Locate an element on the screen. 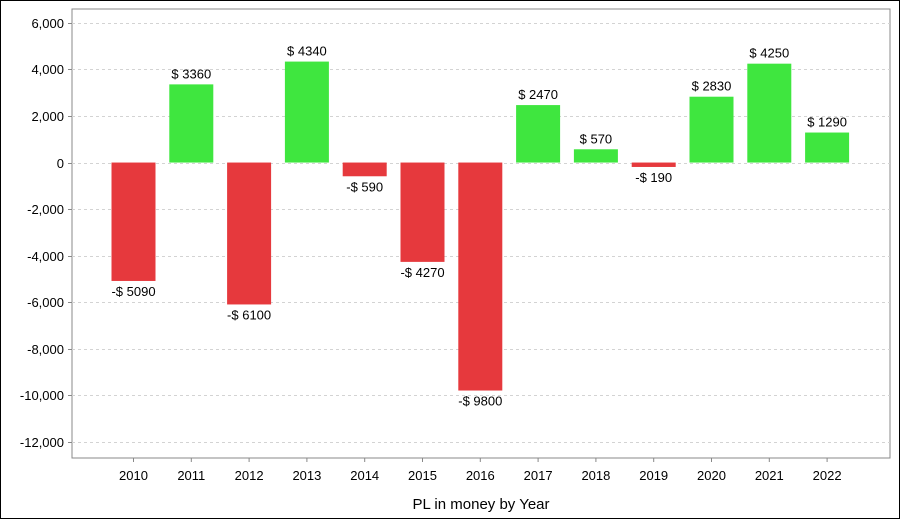 Image resolution: width=900 pixels, height=520 pixels. data-label-2010: -$ 5090 is located at coordinates (133, 291).